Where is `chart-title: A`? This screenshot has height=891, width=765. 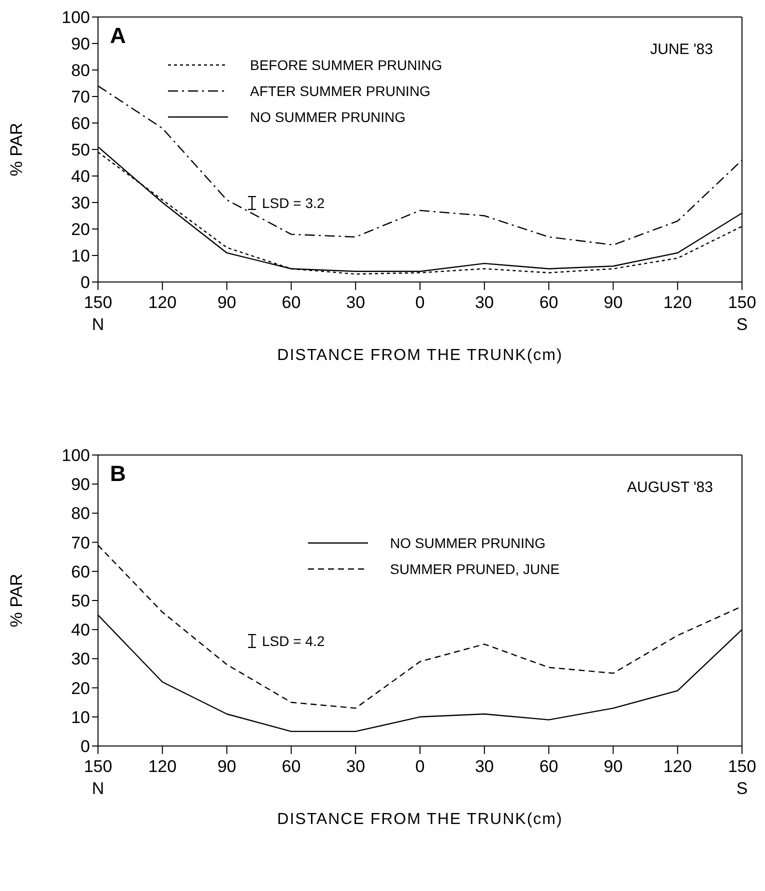
chart-title: A is located at coordinates (118, 36).